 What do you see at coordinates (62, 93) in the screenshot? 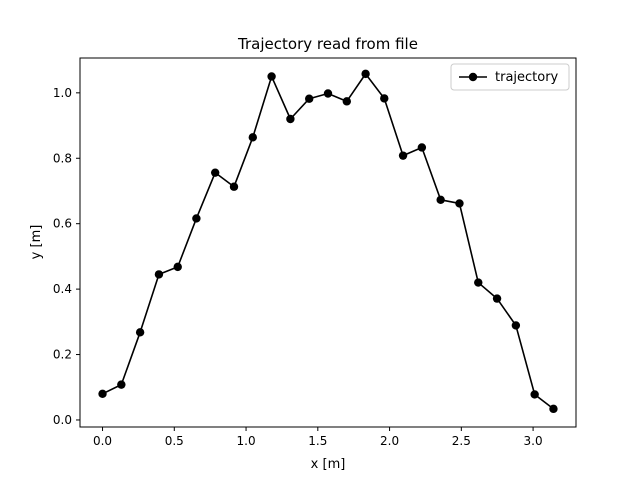
I see `y-tick-label: 1.0` at bounding box center [62, 93].